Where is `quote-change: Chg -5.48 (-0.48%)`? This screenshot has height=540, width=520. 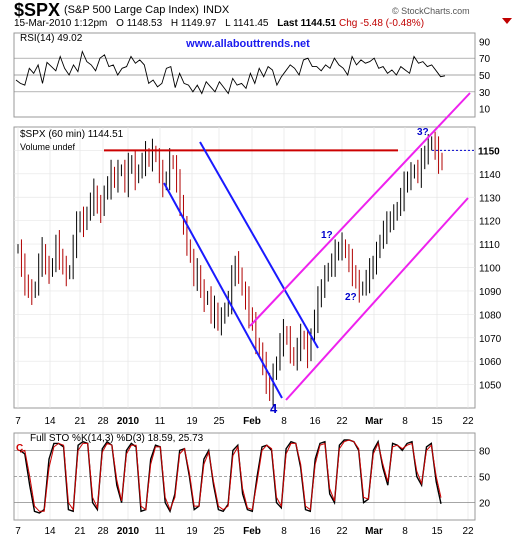
quote-change: Chg -5.48 (-0.48%) is located at coordinates (381, 23).